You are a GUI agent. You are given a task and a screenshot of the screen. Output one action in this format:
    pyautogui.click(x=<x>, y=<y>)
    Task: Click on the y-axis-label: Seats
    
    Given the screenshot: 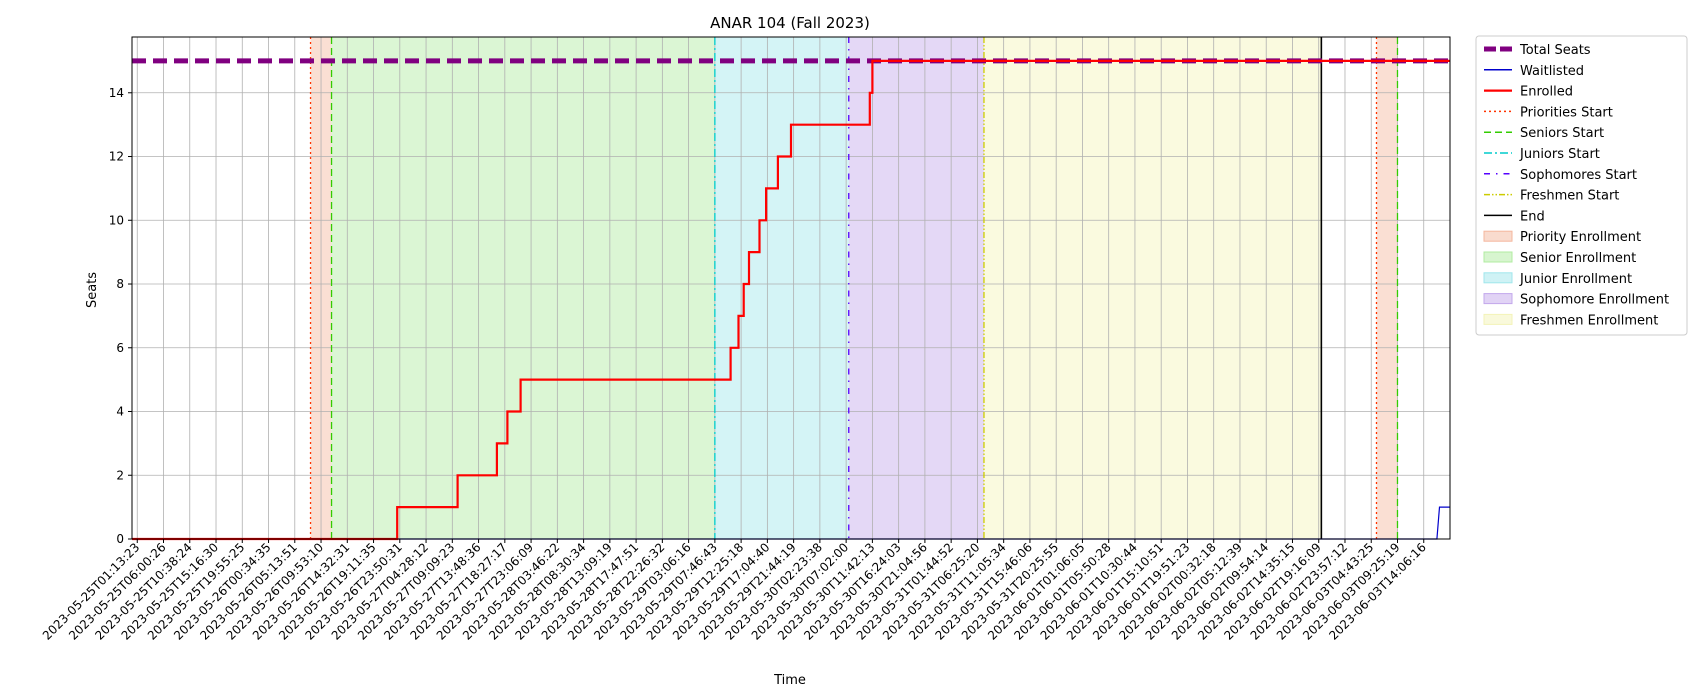 What is the action you would take?
    pyautogui.click(x=92, y=290)
    